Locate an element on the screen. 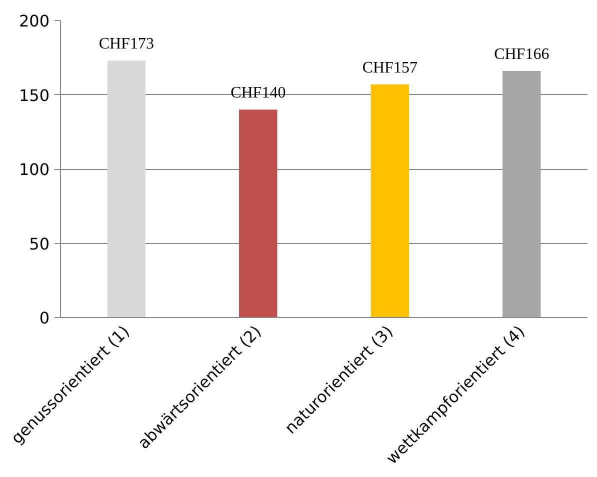  y-tick-label: 150 is located at coordinates (34, 95).